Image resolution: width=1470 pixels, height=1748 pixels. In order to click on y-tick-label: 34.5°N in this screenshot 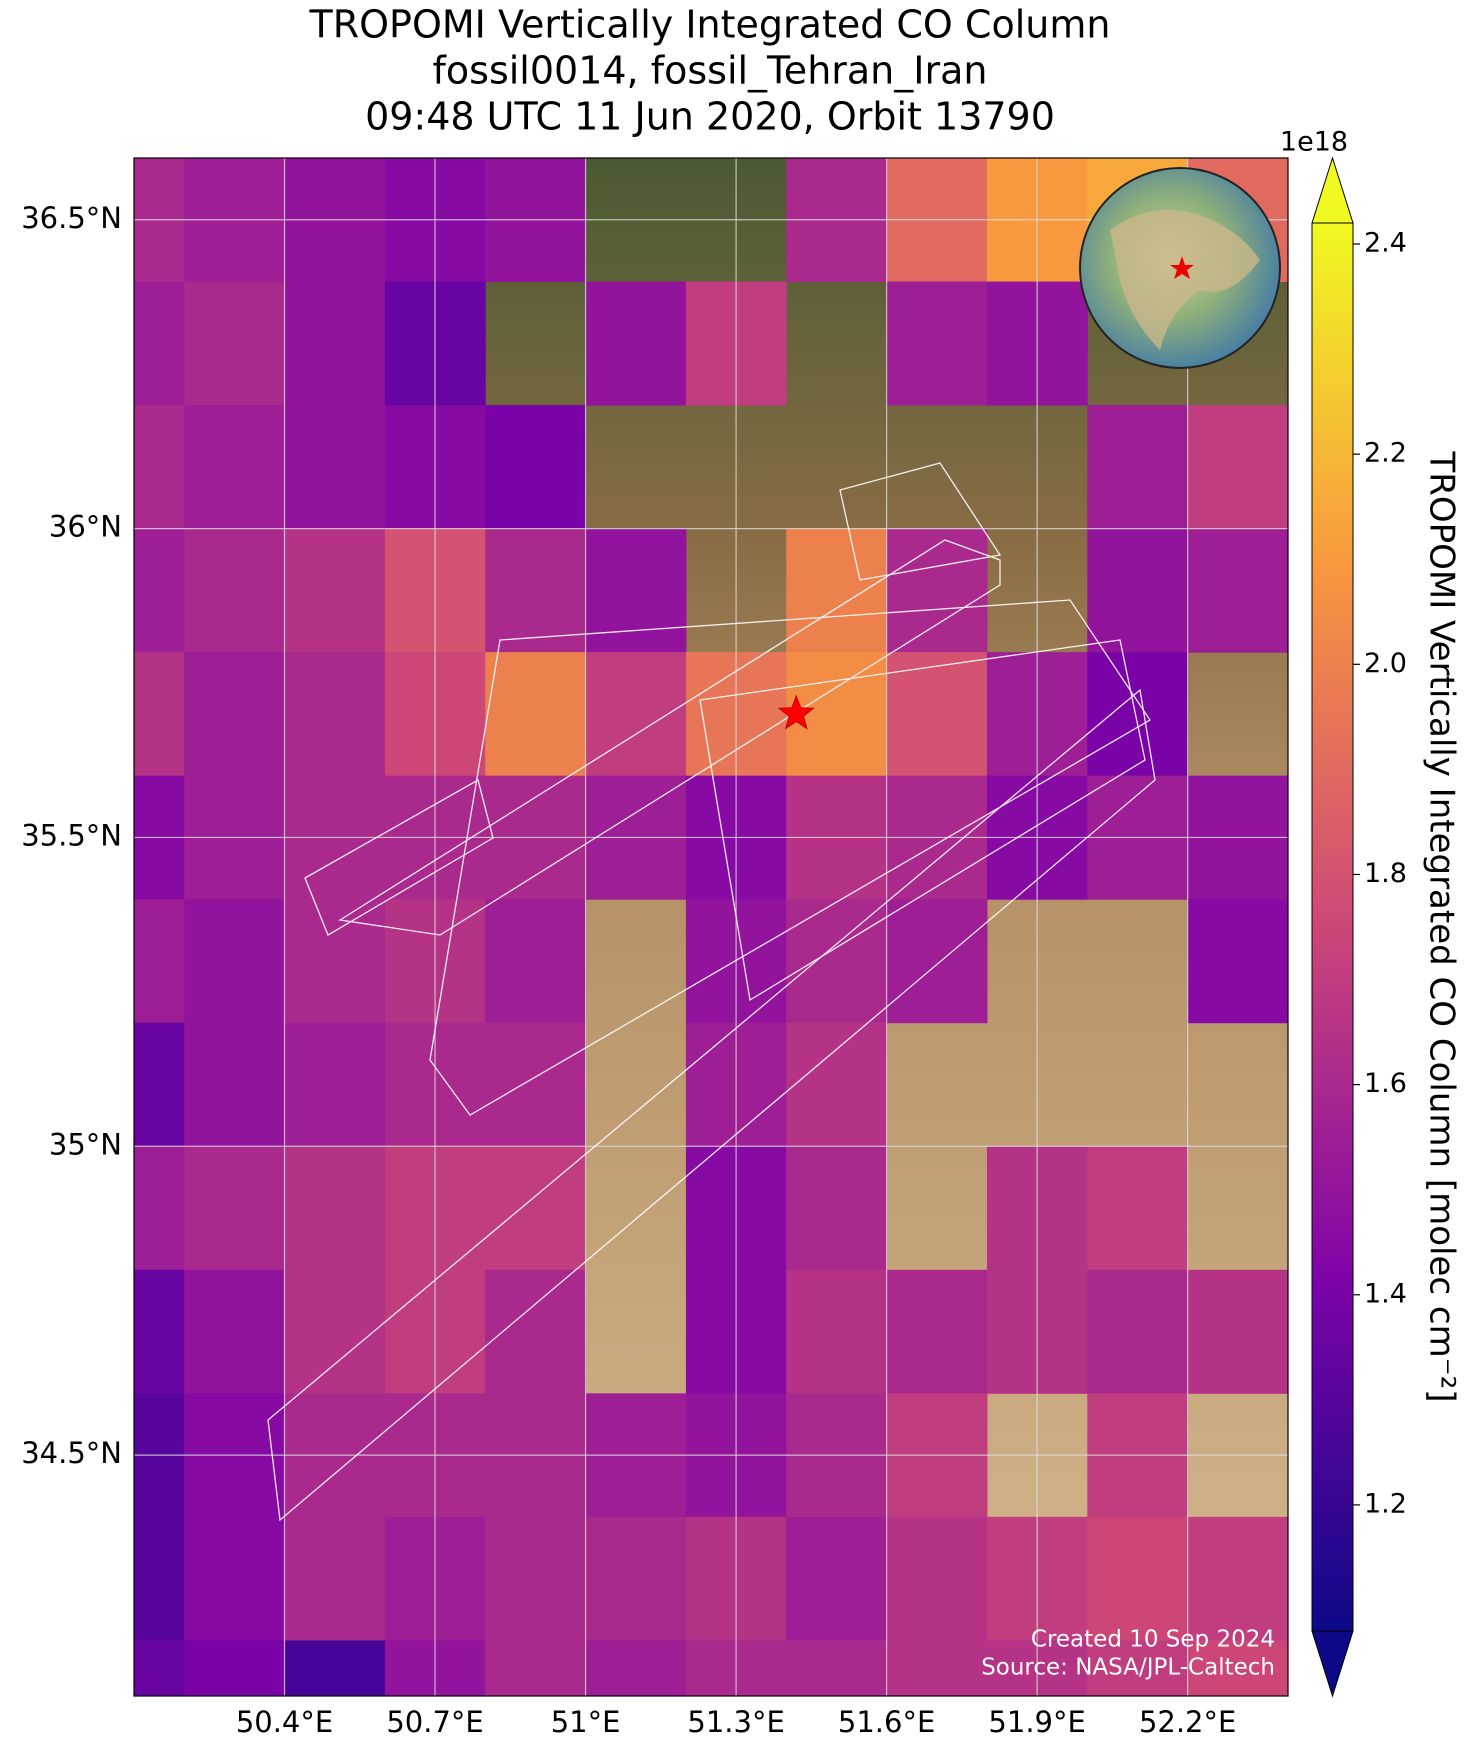, I will do `click(71, 1453)`.